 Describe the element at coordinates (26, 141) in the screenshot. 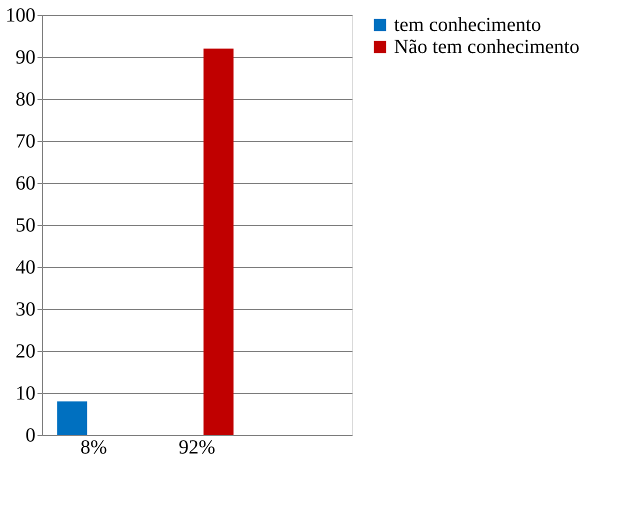

I see `y-tick-label: 70` at that location.